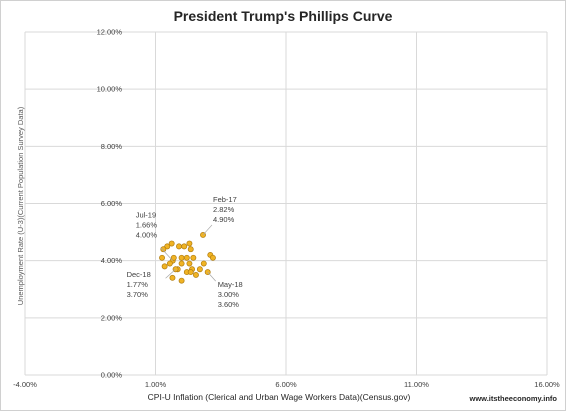 This screenshot has width=566, height=411. What do you see at coordinates (147, 225) in the screenshot?
I see `annotation-label: 1.66%` at bounding box center [147, 225].